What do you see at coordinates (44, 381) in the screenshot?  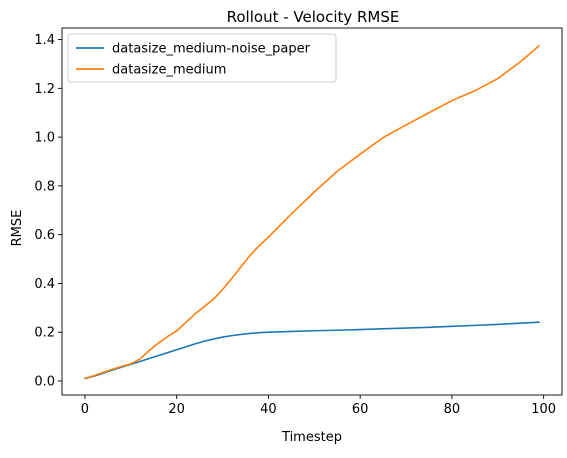 I see `y-tick-label: 0.0` at bounding box center [44, 381].